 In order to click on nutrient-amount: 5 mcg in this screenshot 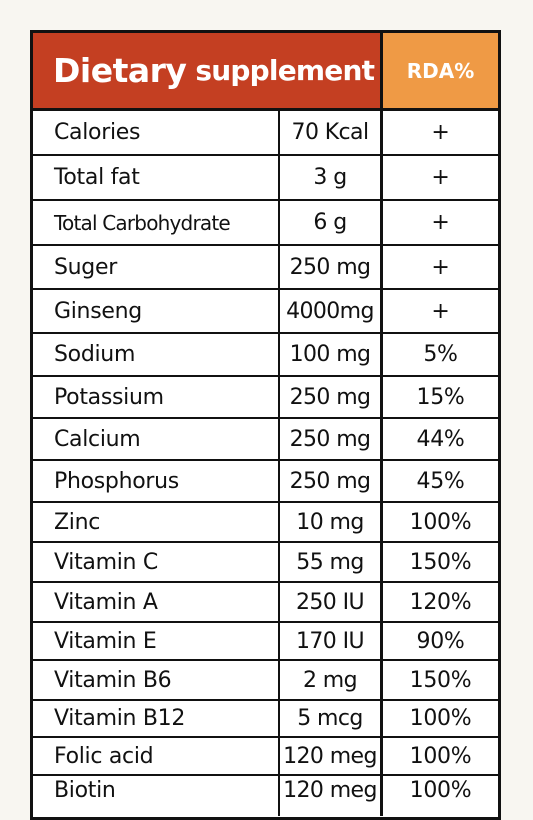, I will do `click(331, 718)`.